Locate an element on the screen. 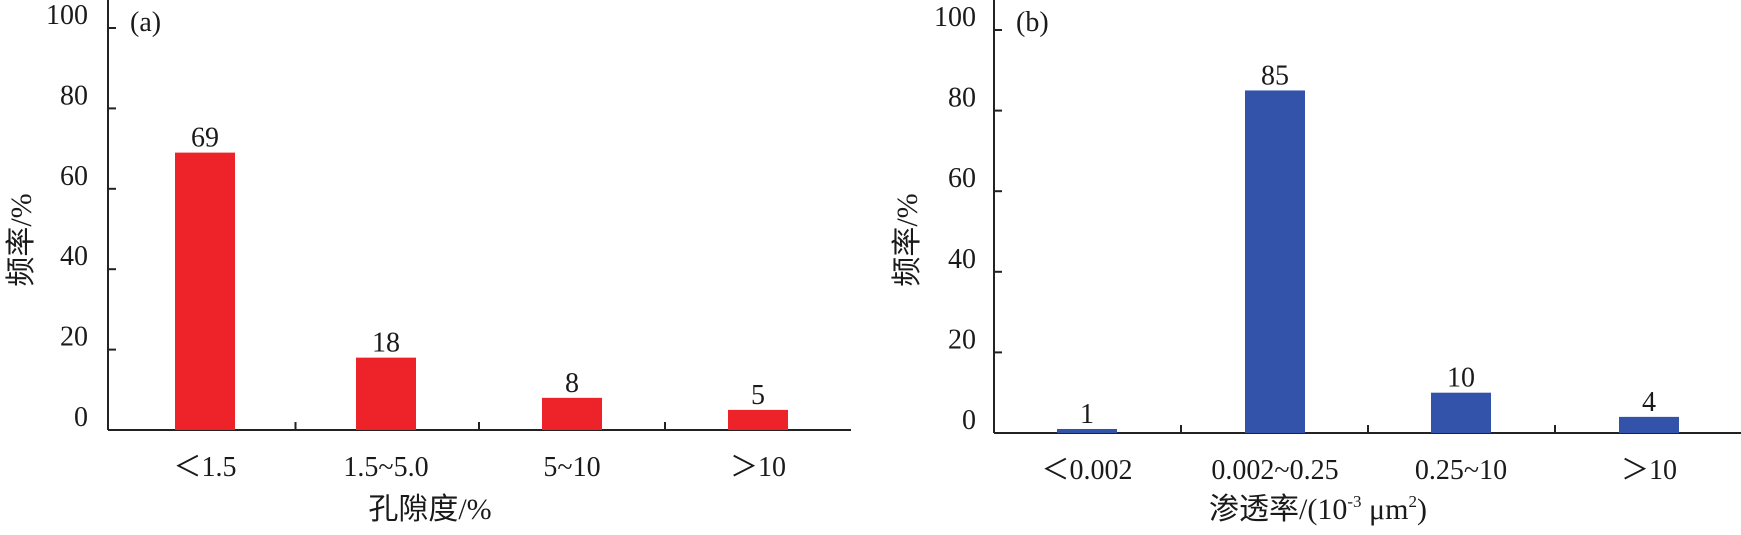 The width and height of the screenshot is (1741, 535). y-tick-label-a: 40 is located at coordinates (74, 256).